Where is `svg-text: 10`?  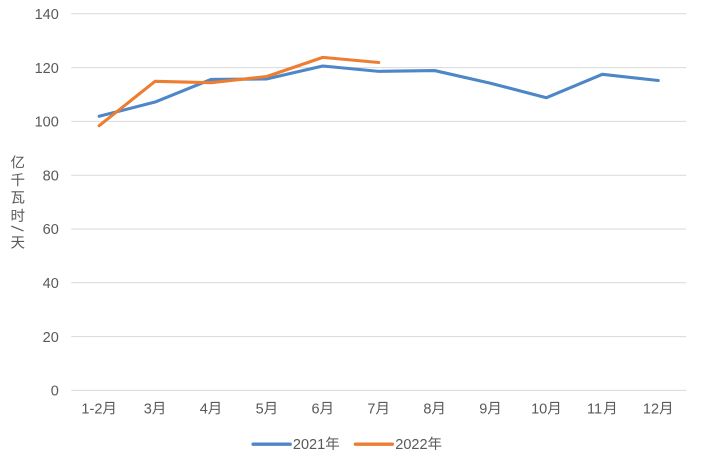 svg-text: 10 is located at coordinates (539, 409).